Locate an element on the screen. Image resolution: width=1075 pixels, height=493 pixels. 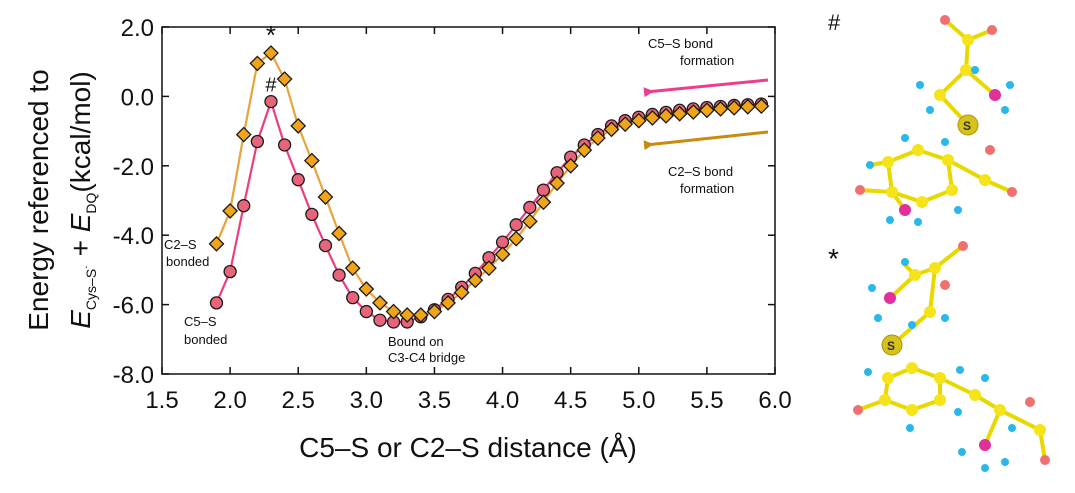
x-tick-label: 2.5 is located at coordinates (298, 400).